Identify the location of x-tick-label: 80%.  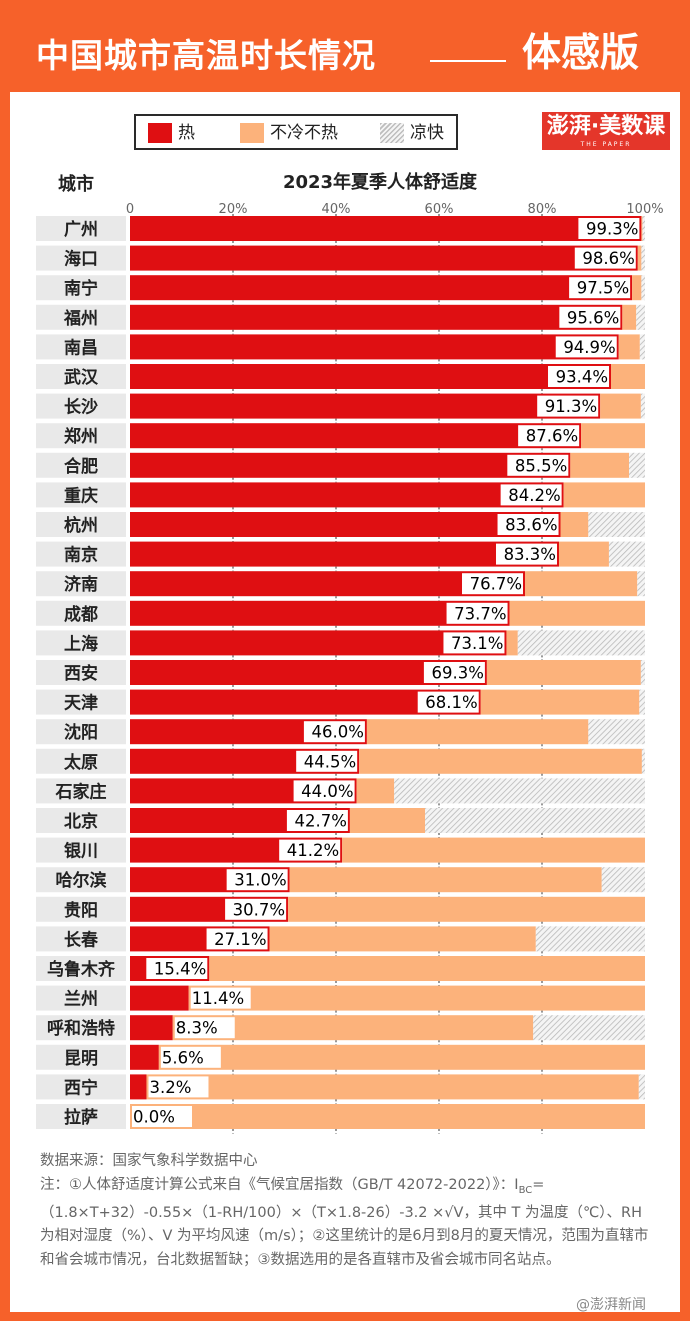
(542, 209).